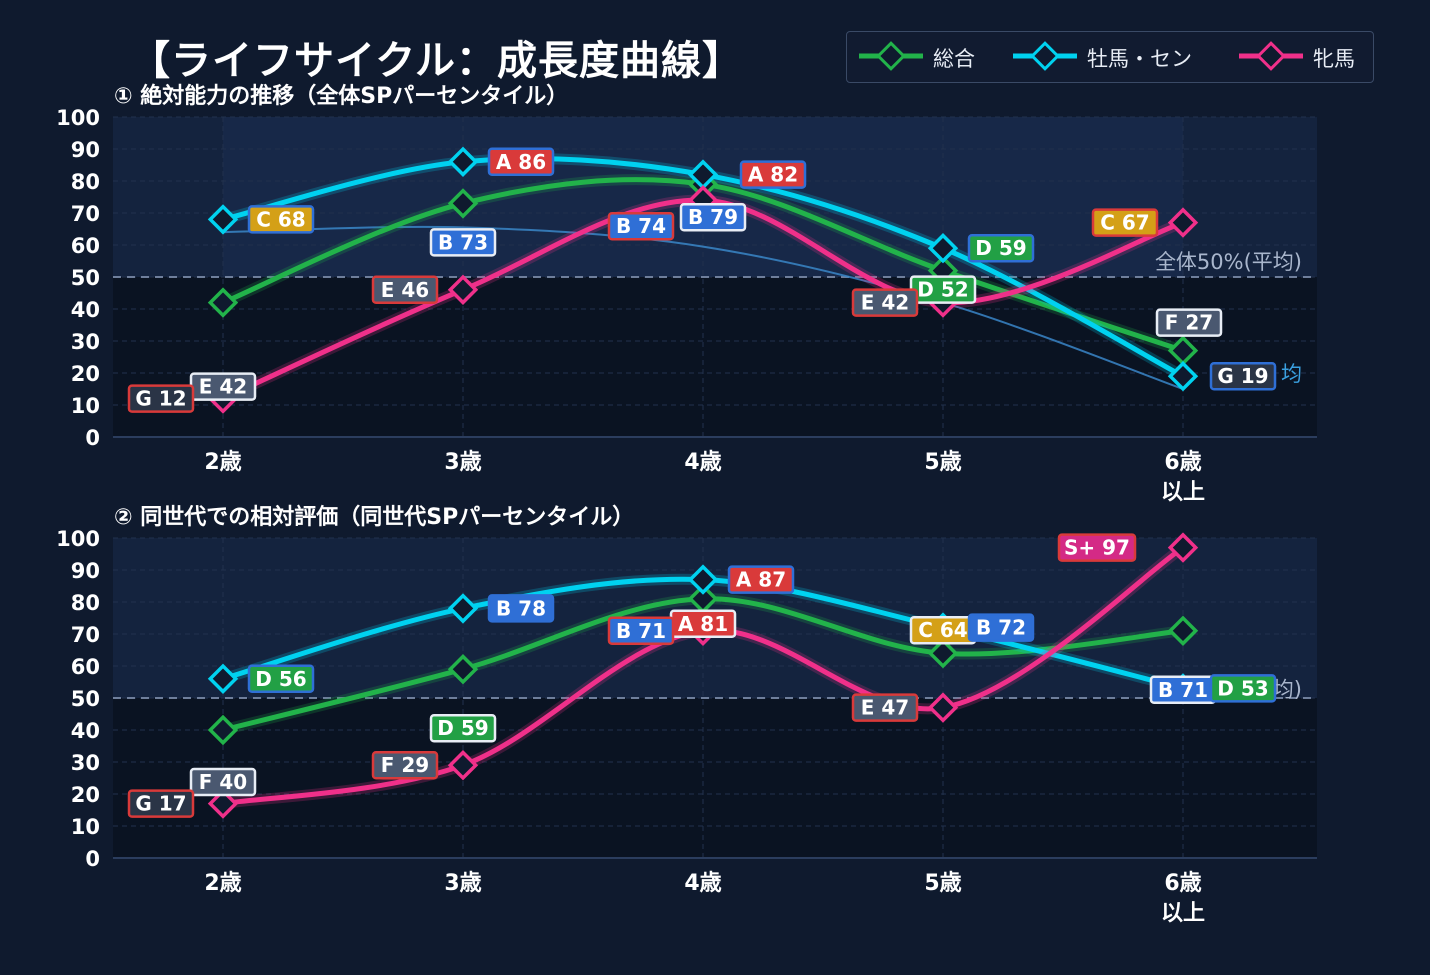  Describe the element at coordinates (942, 630) in the screenshot. I see `data-label-text: C 64` at that location.